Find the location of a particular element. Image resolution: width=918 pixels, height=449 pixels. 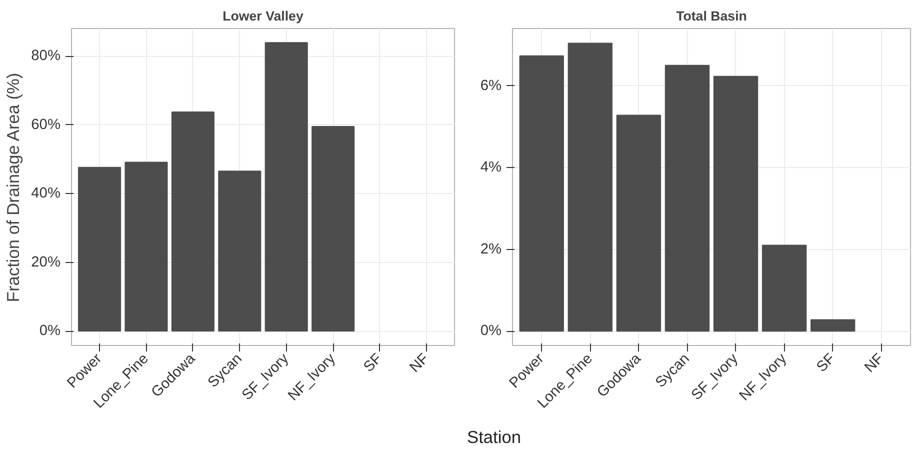

y-tick-label: 60% is located at coordinates (46, 124).